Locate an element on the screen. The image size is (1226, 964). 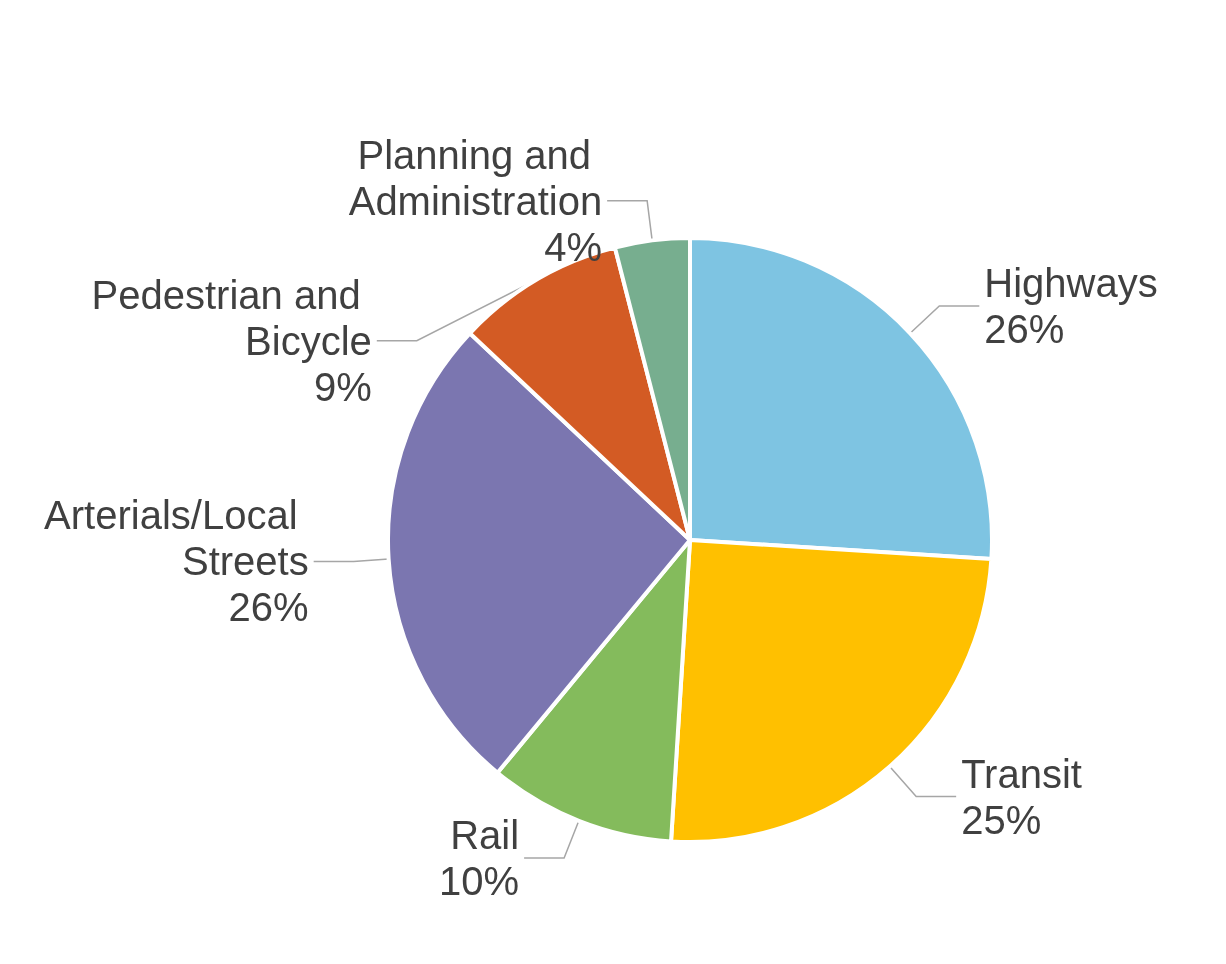
slice-label: Pedestrian and Bicycle is located at coordinates (231, 317).